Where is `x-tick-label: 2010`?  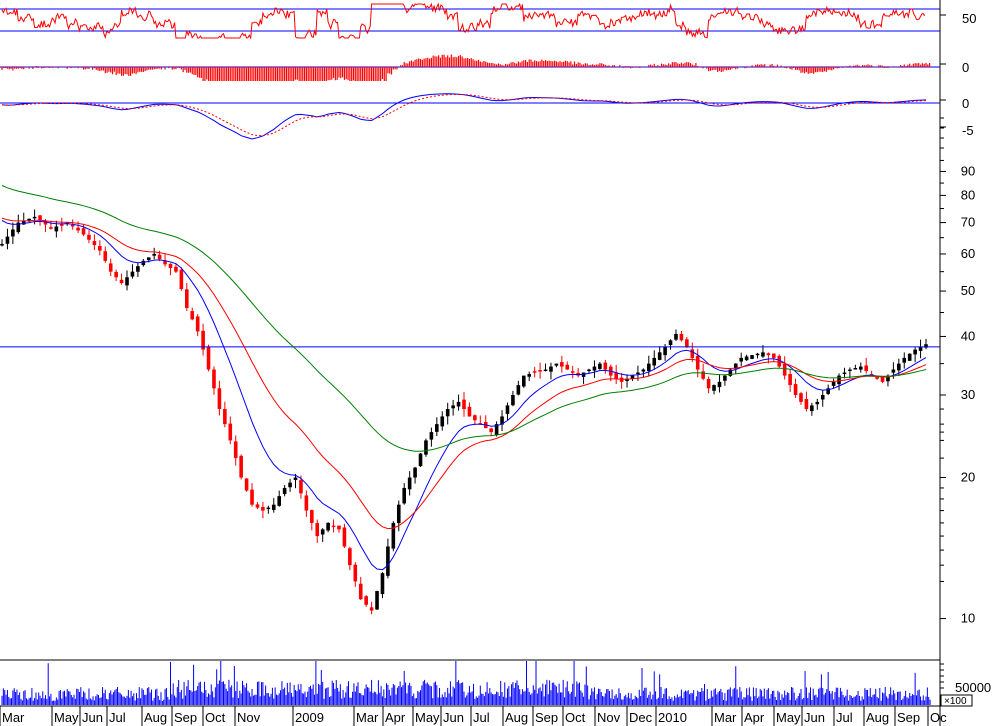 x-tick-label: 2010 is located at coordinates (672, 717).